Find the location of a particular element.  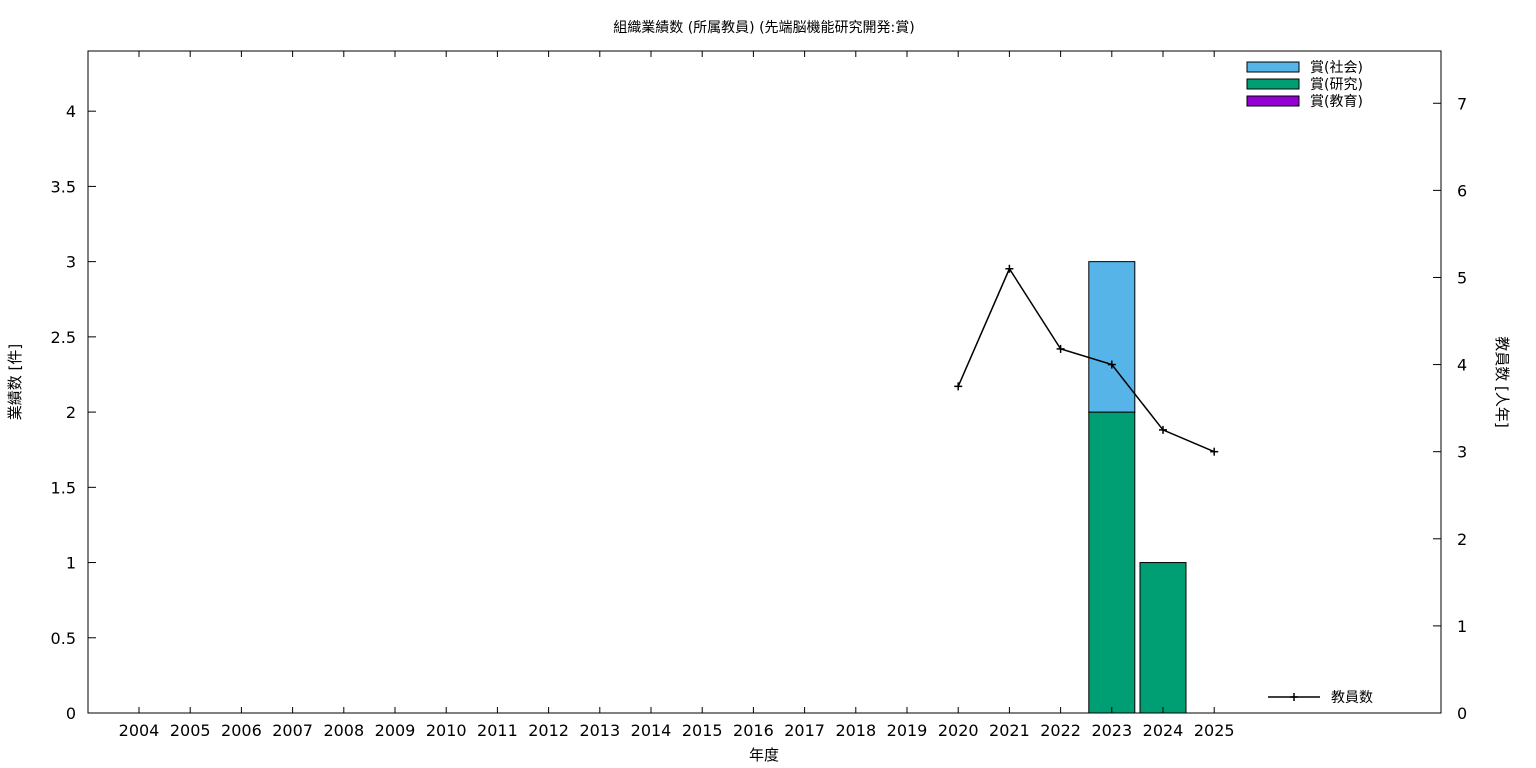

y-axis-left: 0 0.5 1 1.5 2 2.5 3 3.5 4 is located at coordinates (73, 412).